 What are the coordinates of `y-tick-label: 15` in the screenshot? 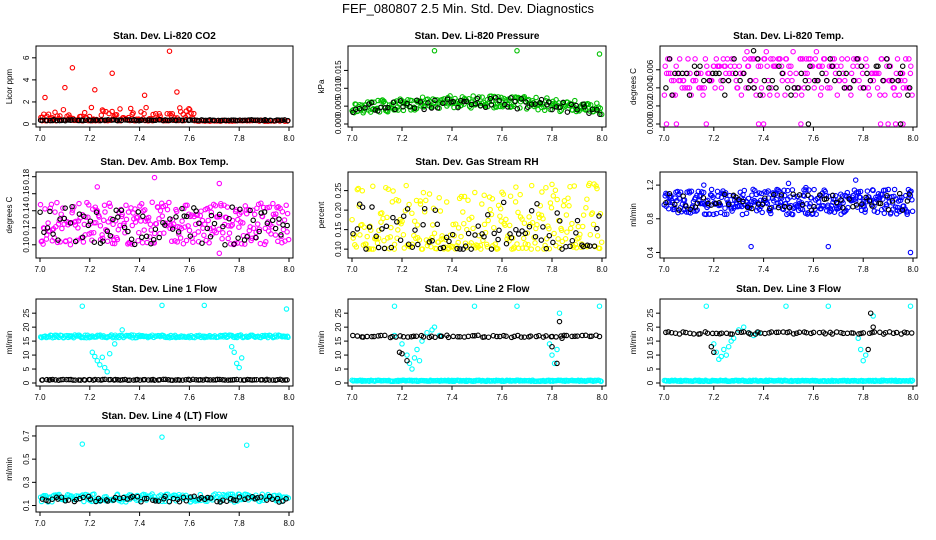 It's located at (650, 340).